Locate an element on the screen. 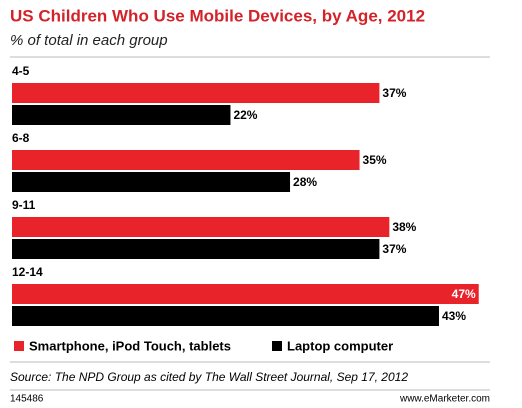  value-label: 38% is located at coordinates (404, 227).